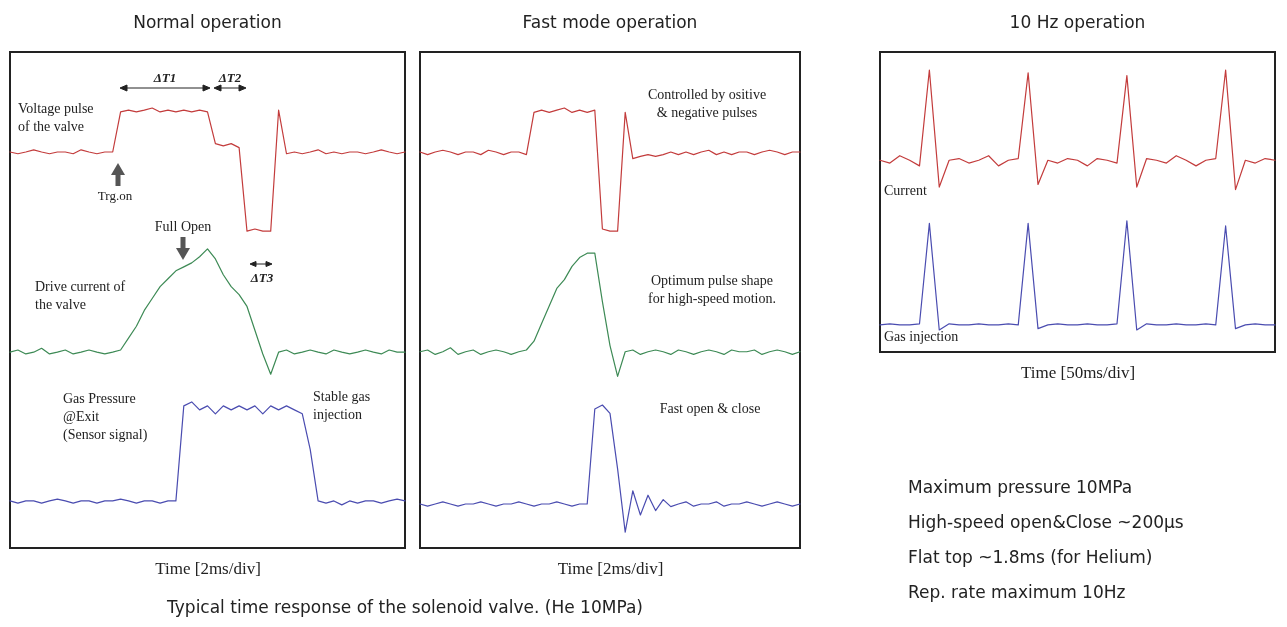  What do you see at coordinates (105, 417) in the screenshot?
I see `annotation: Gas Pressure @Exit (Sensor signal)` at bounding box center [105, 417].